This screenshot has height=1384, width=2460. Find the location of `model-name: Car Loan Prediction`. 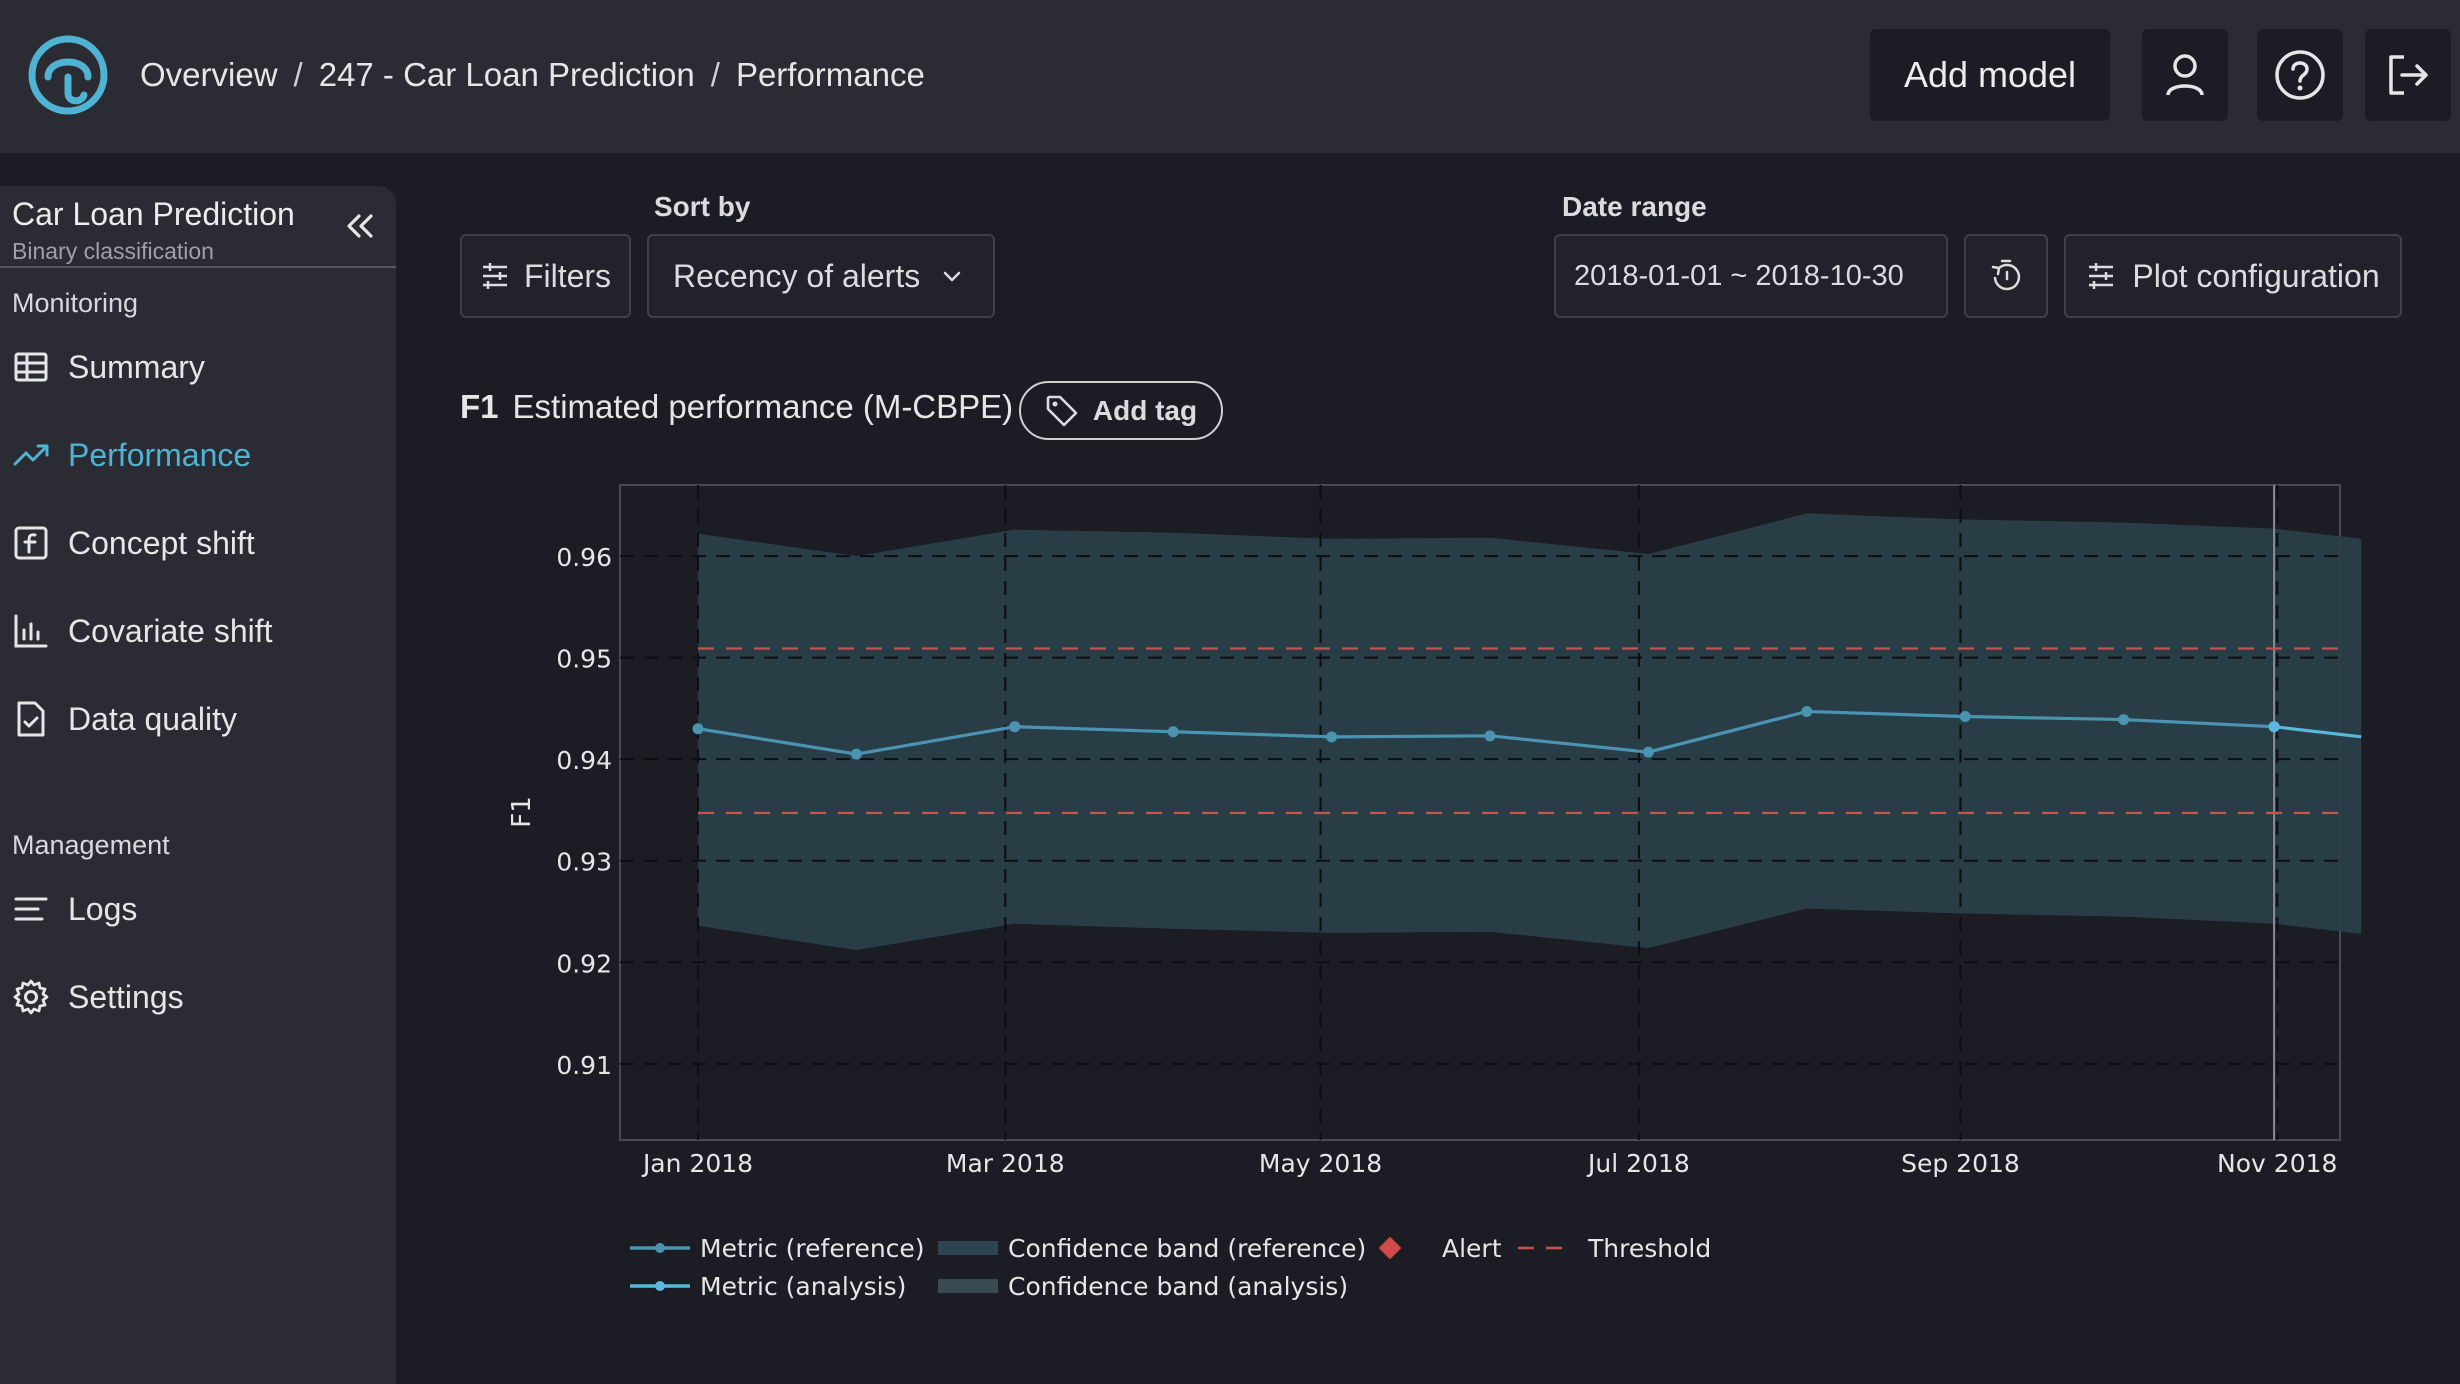

model-name: Car Loan Prediction is located at coordinates (153, 214).